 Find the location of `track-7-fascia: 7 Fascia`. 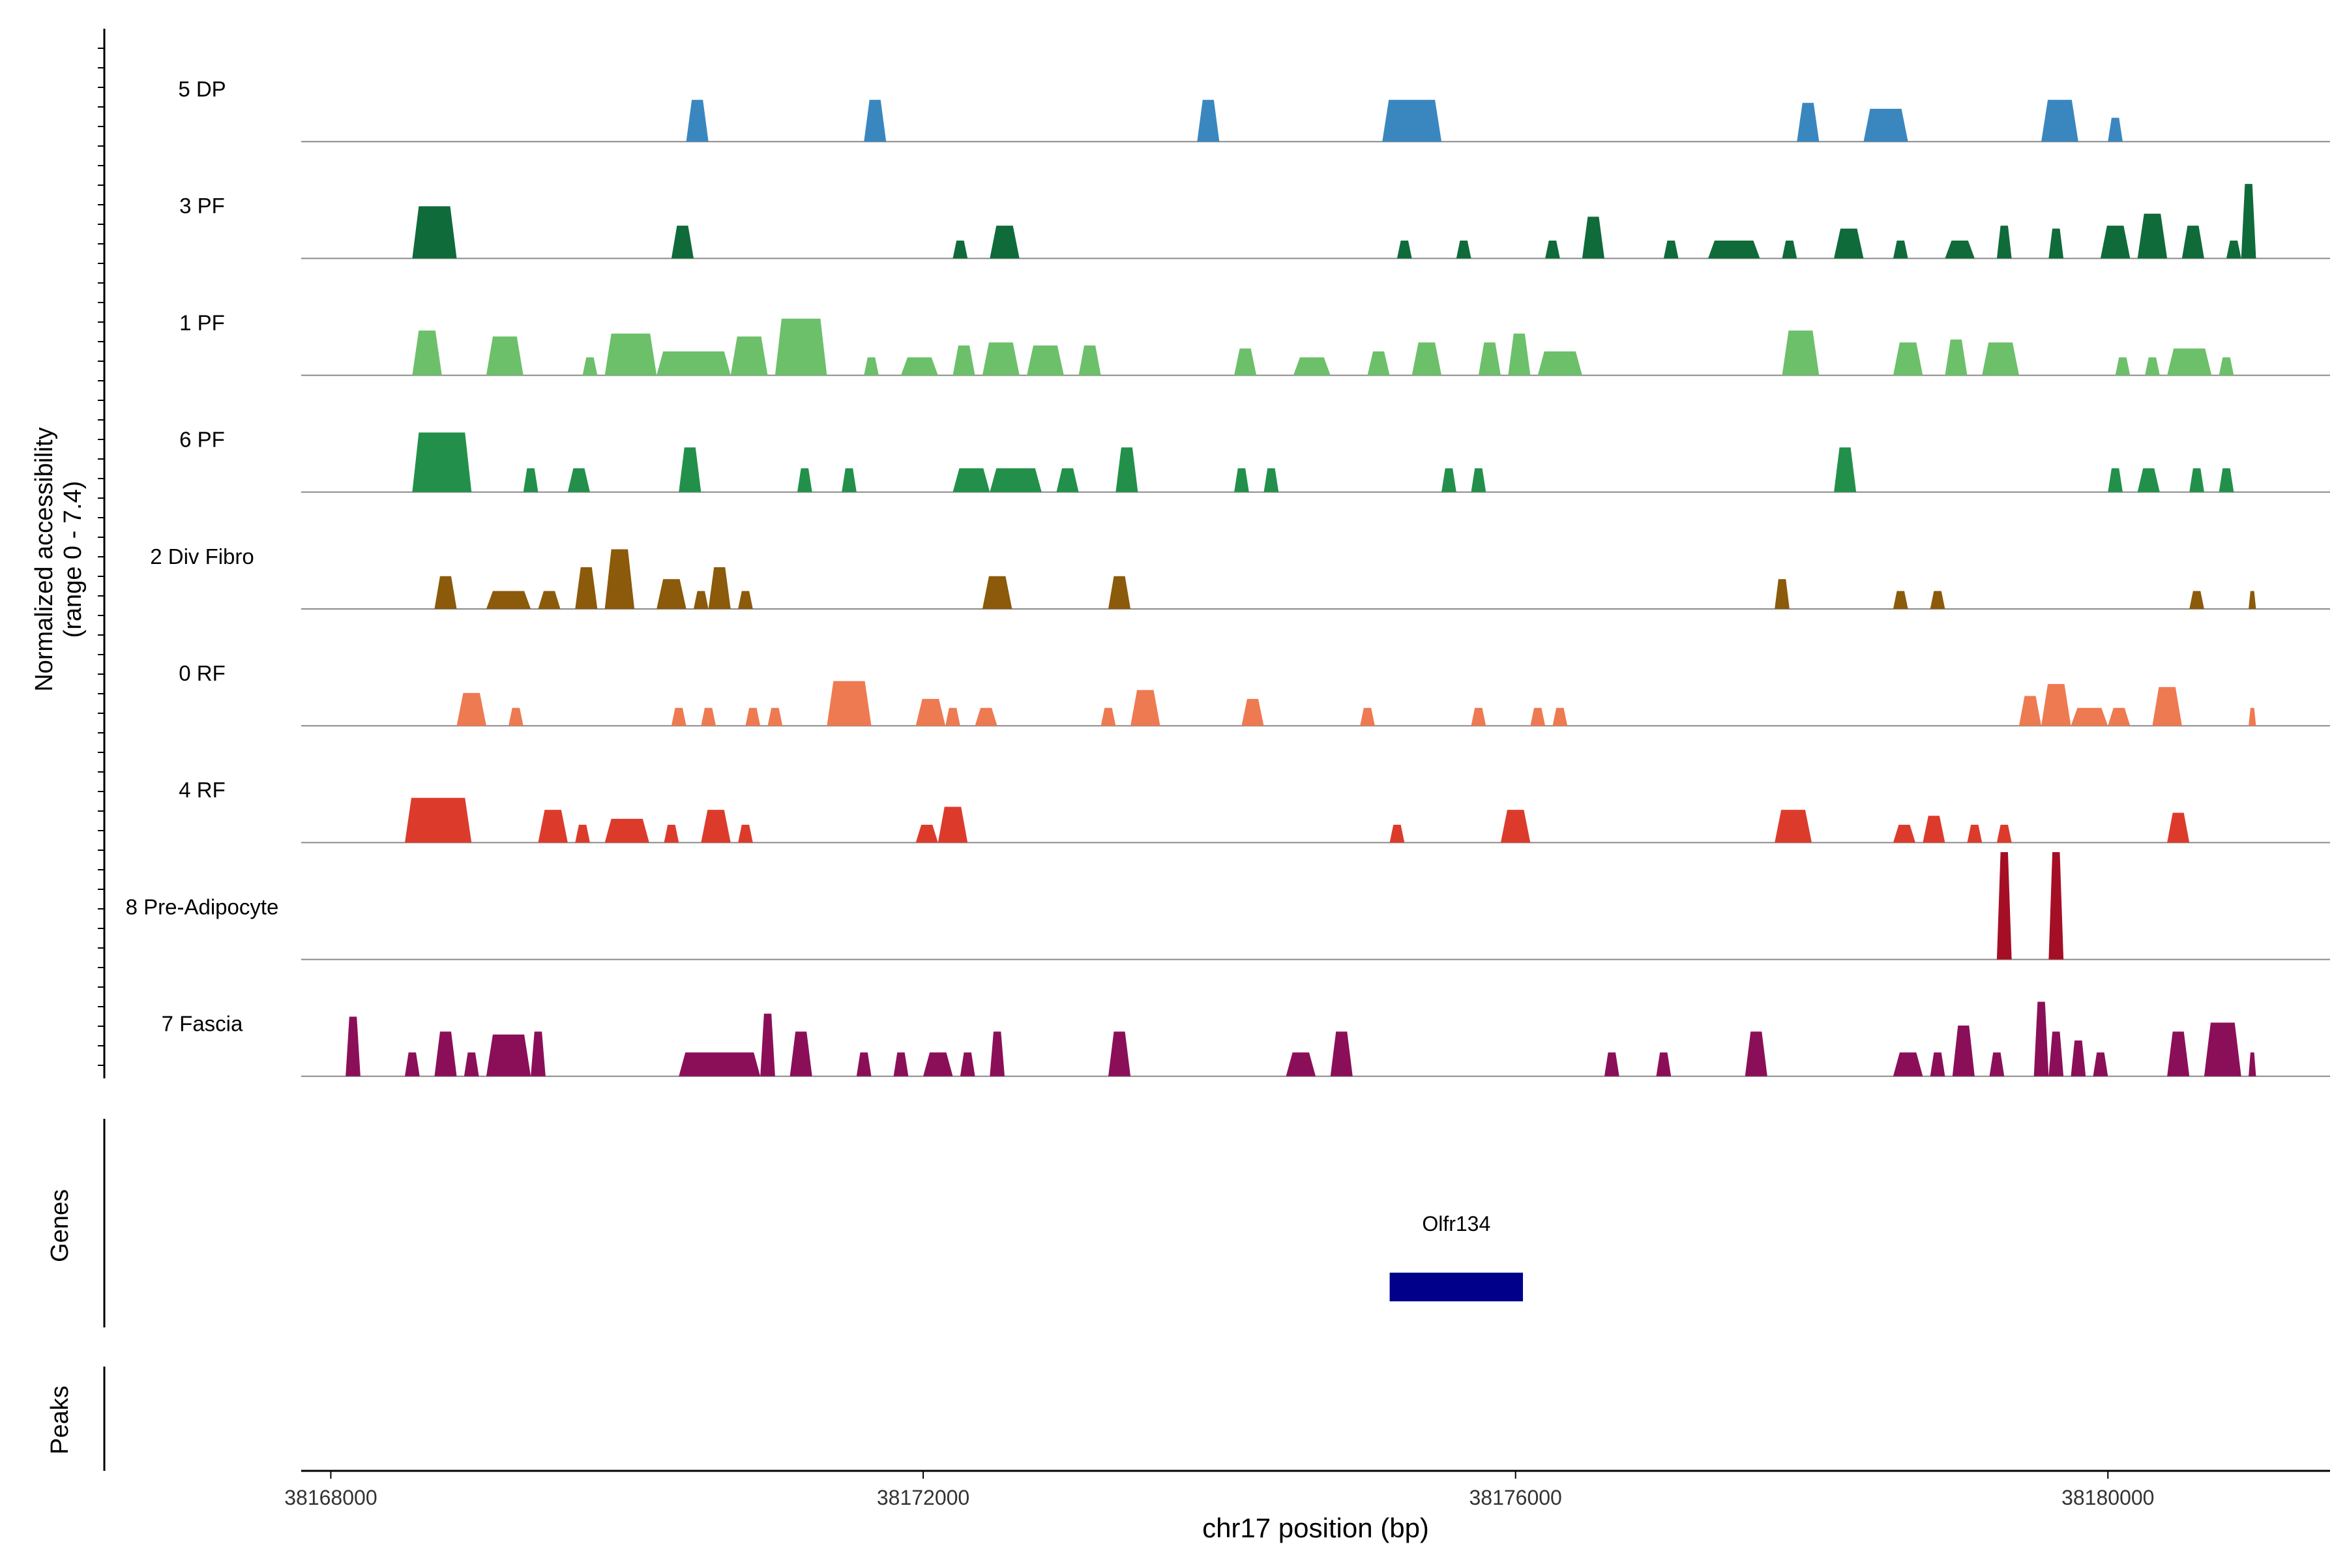

track-7-fascia: 7 Fascia is located at coordinates (1246, 1039).